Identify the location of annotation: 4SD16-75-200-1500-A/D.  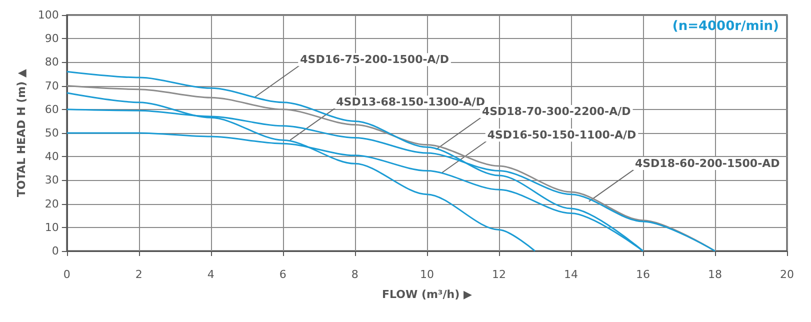
(374, 59).